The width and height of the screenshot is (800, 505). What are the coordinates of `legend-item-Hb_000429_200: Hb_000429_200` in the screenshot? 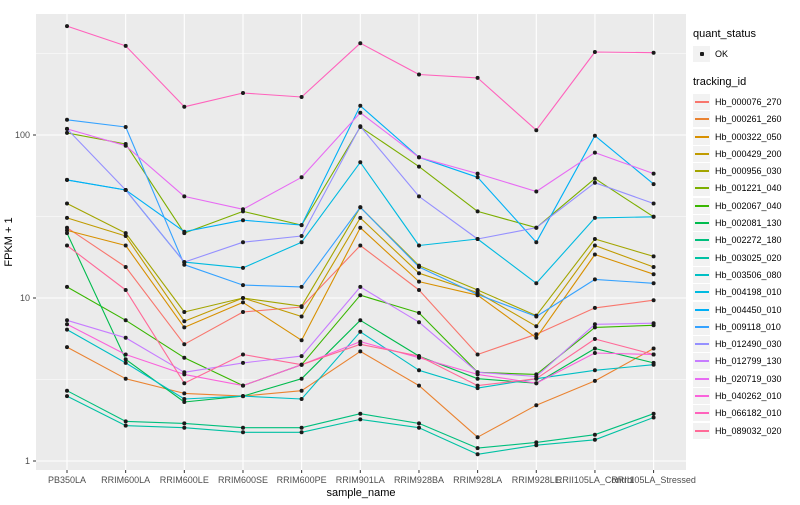 It's located at (746, 153).